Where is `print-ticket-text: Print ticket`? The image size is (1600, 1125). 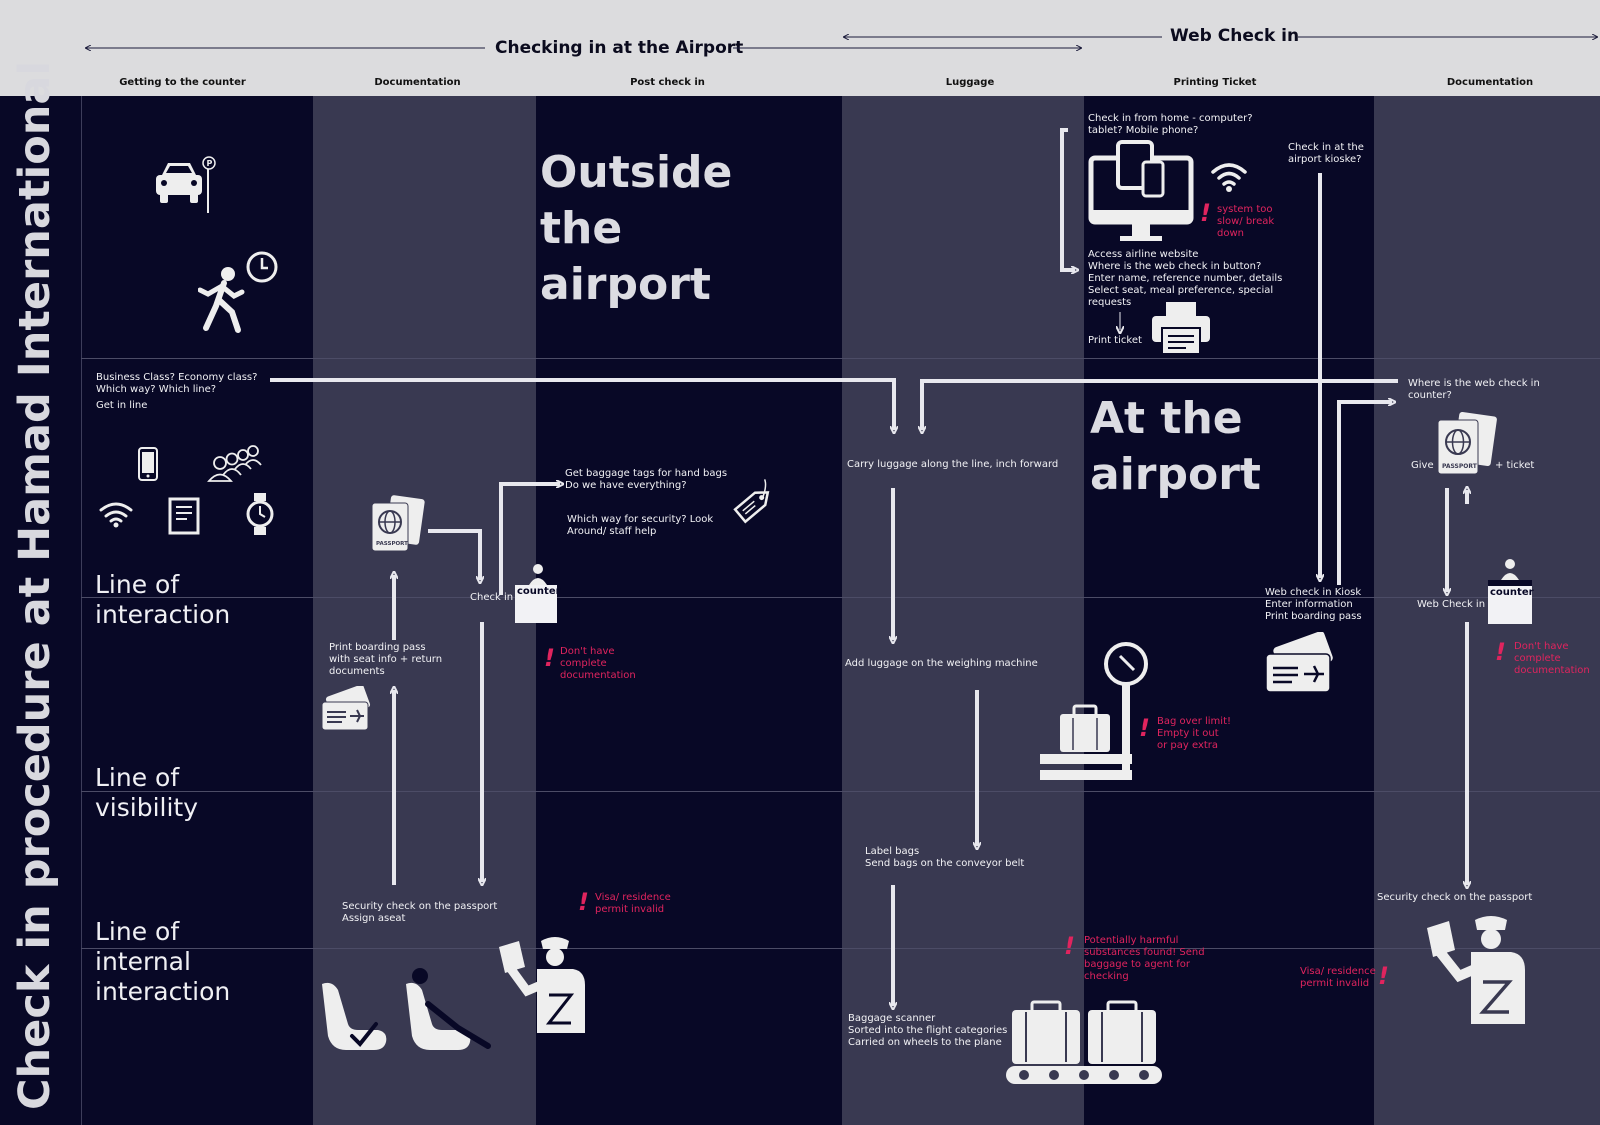
print-ticket-text: Print ticket is located at coordinates (1115, 340).